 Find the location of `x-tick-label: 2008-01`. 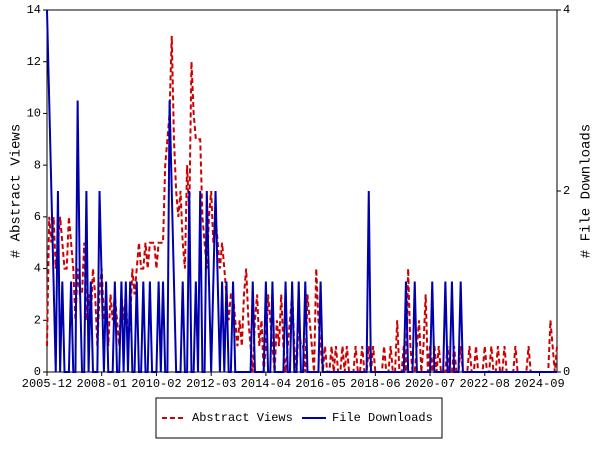

x-tick-label: 2008-01 is located at coordinates (102, 384).